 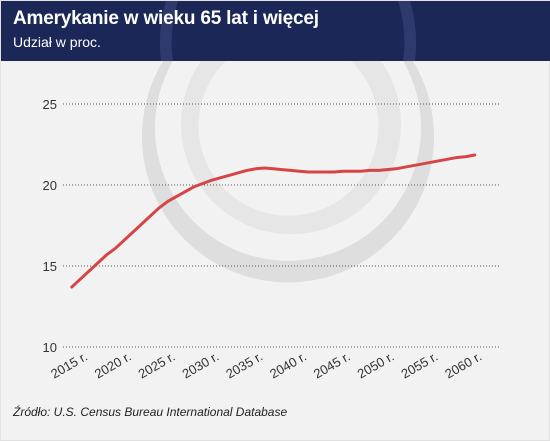 What do you see at coordinates (463, 365) in the screenshot?
I see `x-tick-label: 2060 r.` at bounding box center [463, 365].